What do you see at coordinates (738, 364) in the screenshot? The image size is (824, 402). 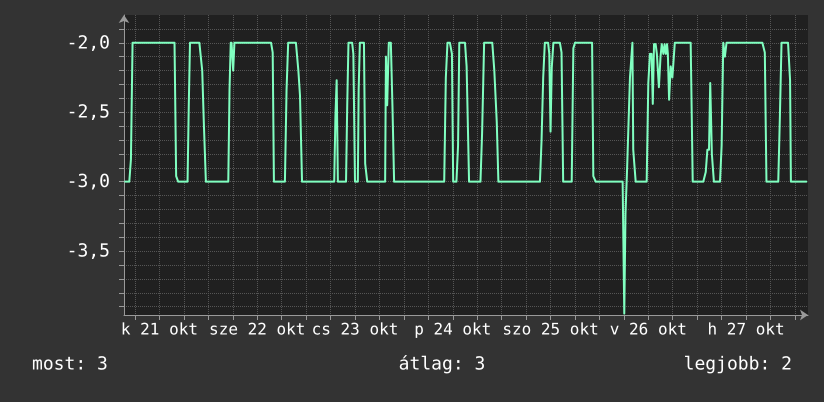 I see `text: legjobb: 2` at bounding box center [738, 364].